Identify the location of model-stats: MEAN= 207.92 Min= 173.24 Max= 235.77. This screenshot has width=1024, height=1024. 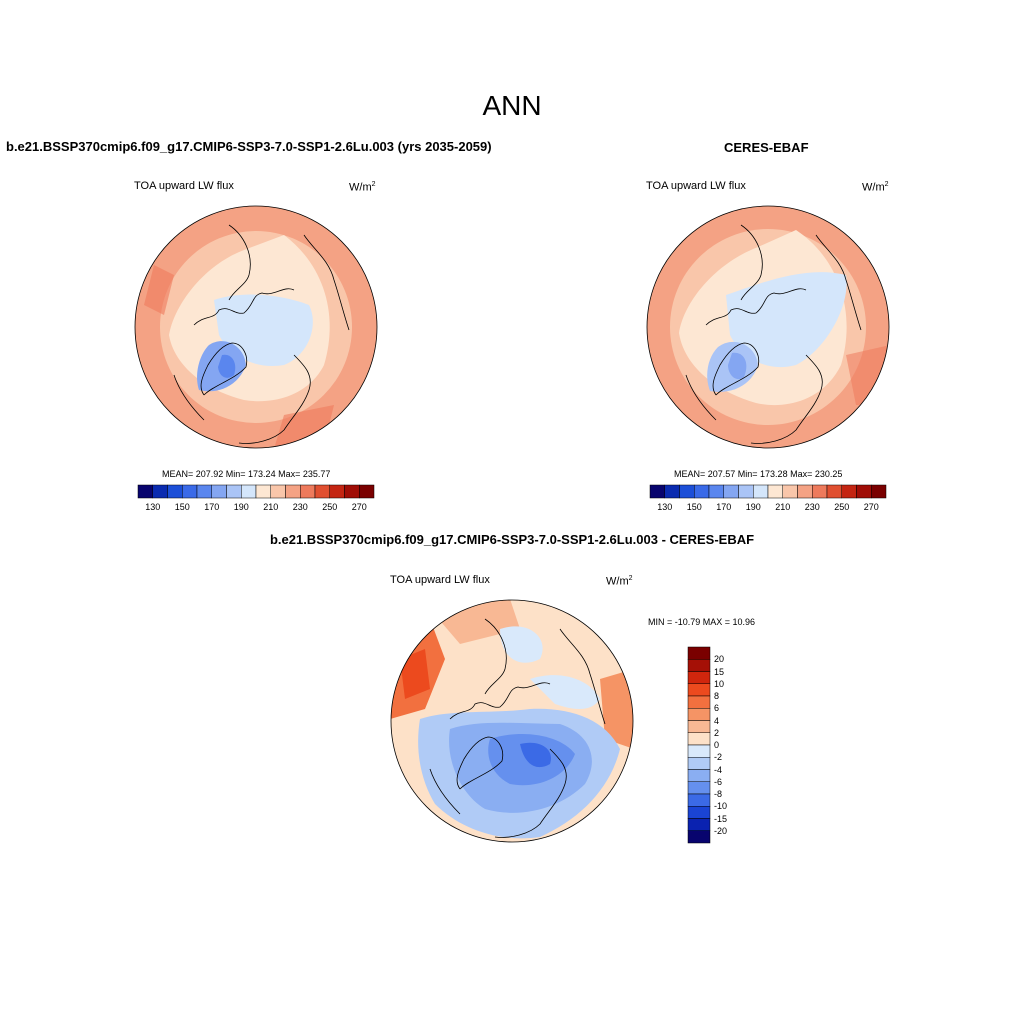
(246, 474).